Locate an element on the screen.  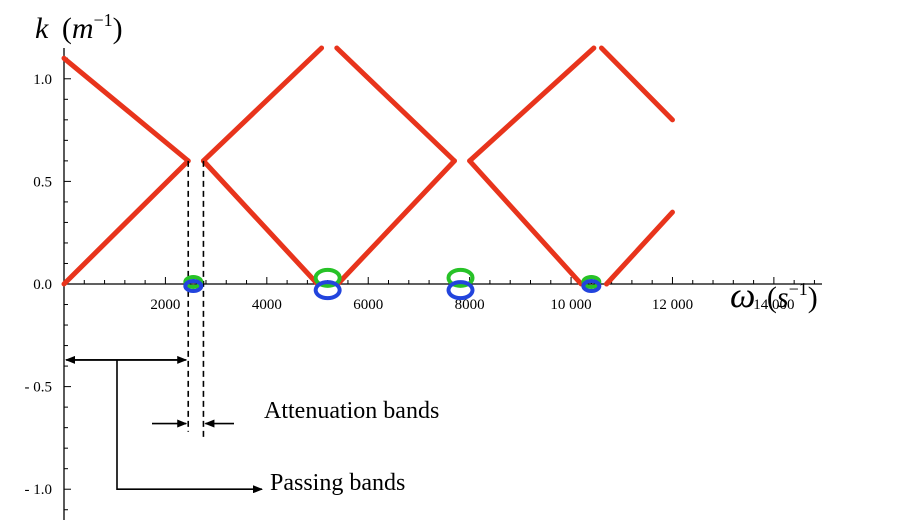
x-tick-label: 12 000 is located at coordinates (672, 305).